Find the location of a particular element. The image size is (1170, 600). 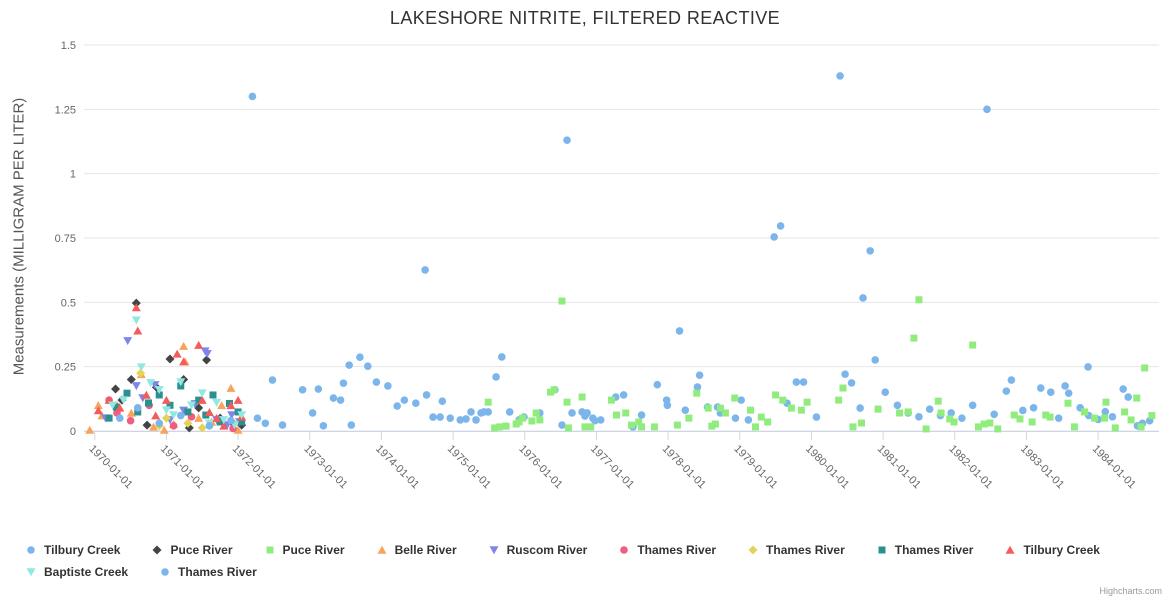

legend-item-8-tilbury-creek: Tilbury Creek is located at coordinates (1051, 550).